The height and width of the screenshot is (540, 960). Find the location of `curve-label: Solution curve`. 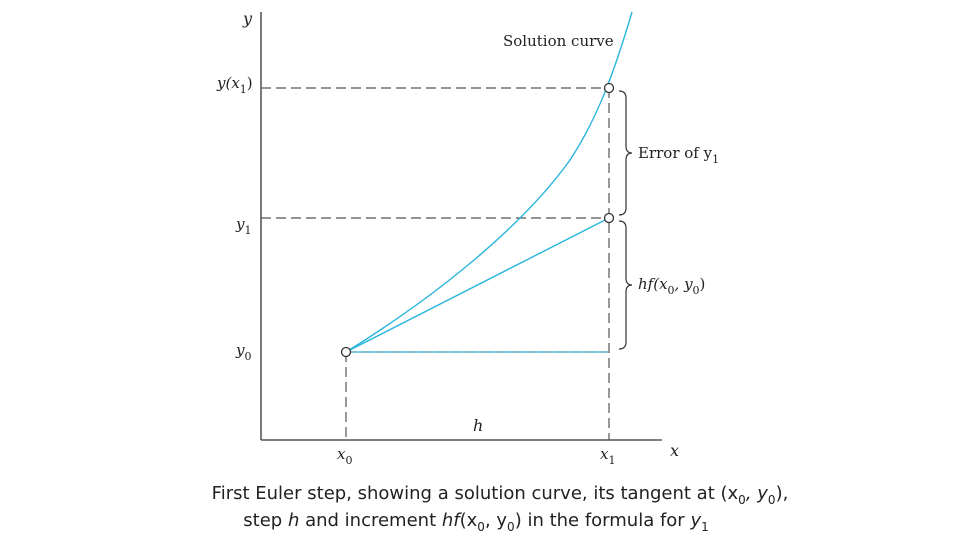

curve-label: Solution curve is located at coordinates (558, 41).